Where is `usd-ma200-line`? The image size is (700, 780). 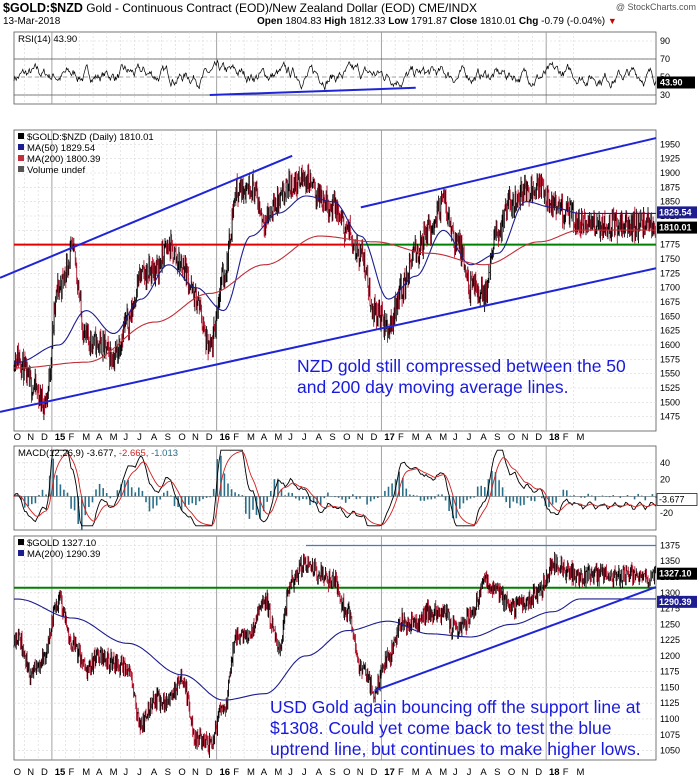 usd-ma200-line is located at coordinates (335, 649).